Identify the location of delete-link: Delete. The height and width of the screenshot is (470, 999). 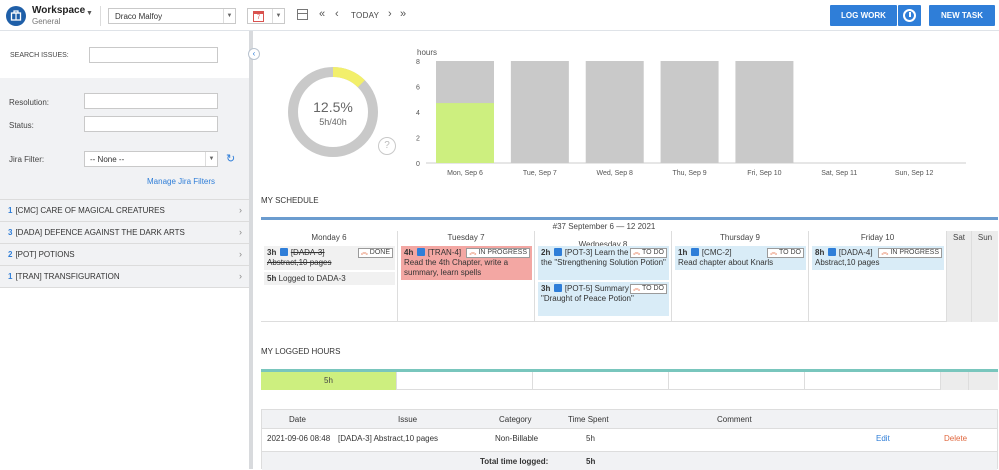
(956, 438).